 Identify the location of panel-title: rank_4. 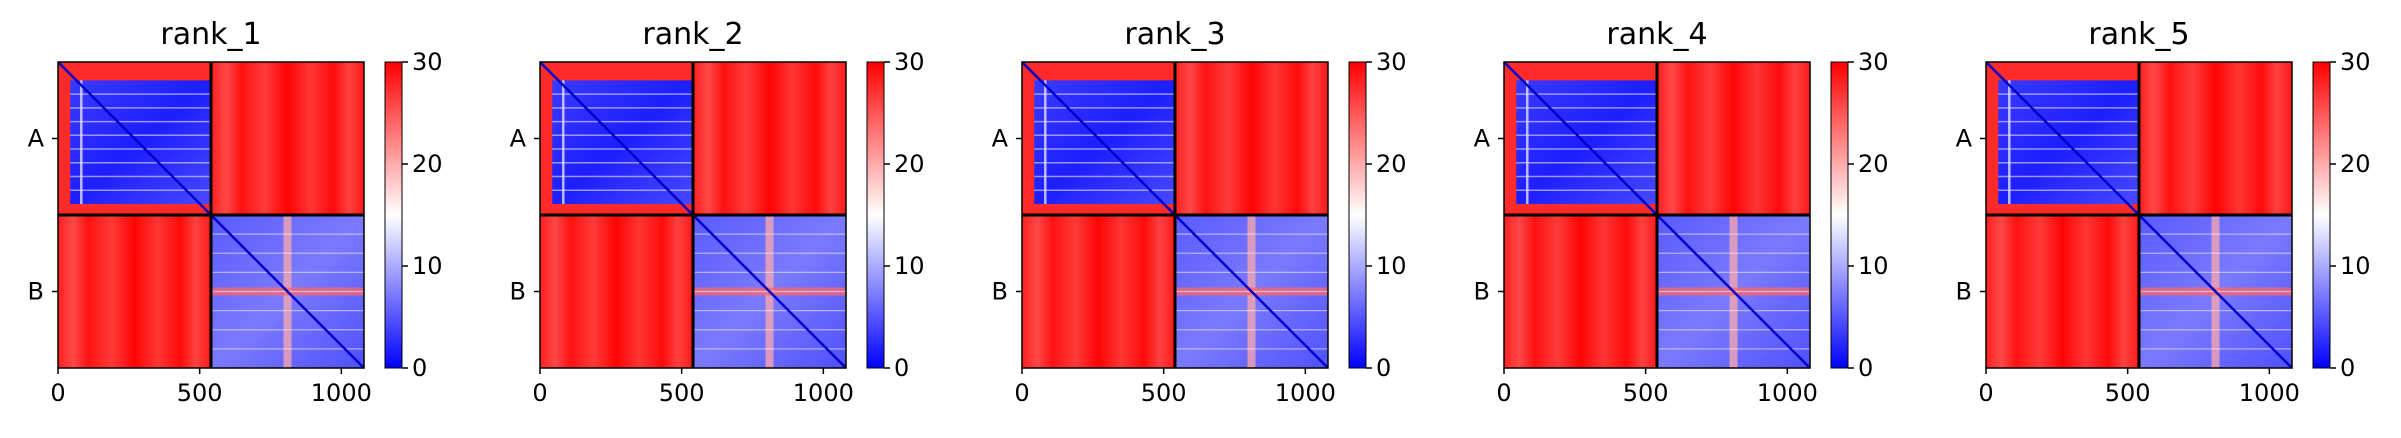
(1656, 34).